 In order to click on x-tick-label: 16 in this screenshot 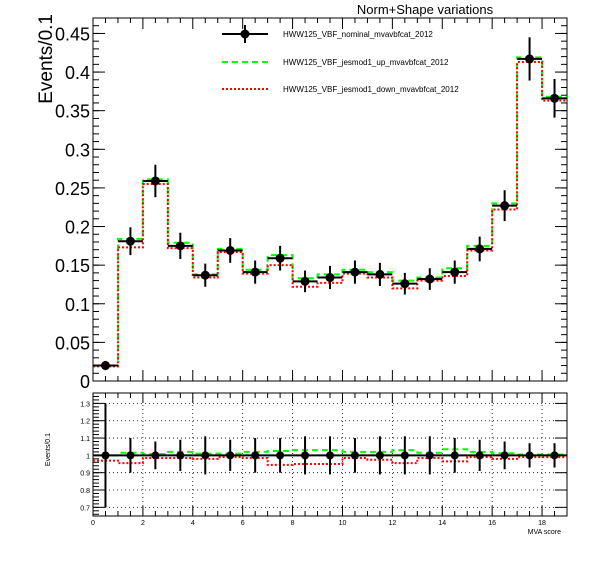, I will do `click(492, 523)`.